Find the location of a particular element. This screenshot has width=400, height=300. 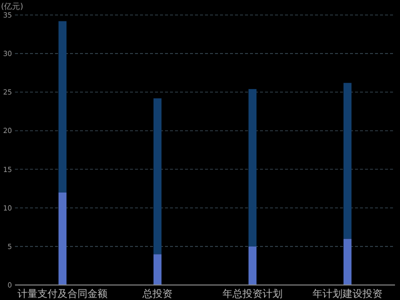

y-axis-title: (亿元) is located at coordinates (12, 6).